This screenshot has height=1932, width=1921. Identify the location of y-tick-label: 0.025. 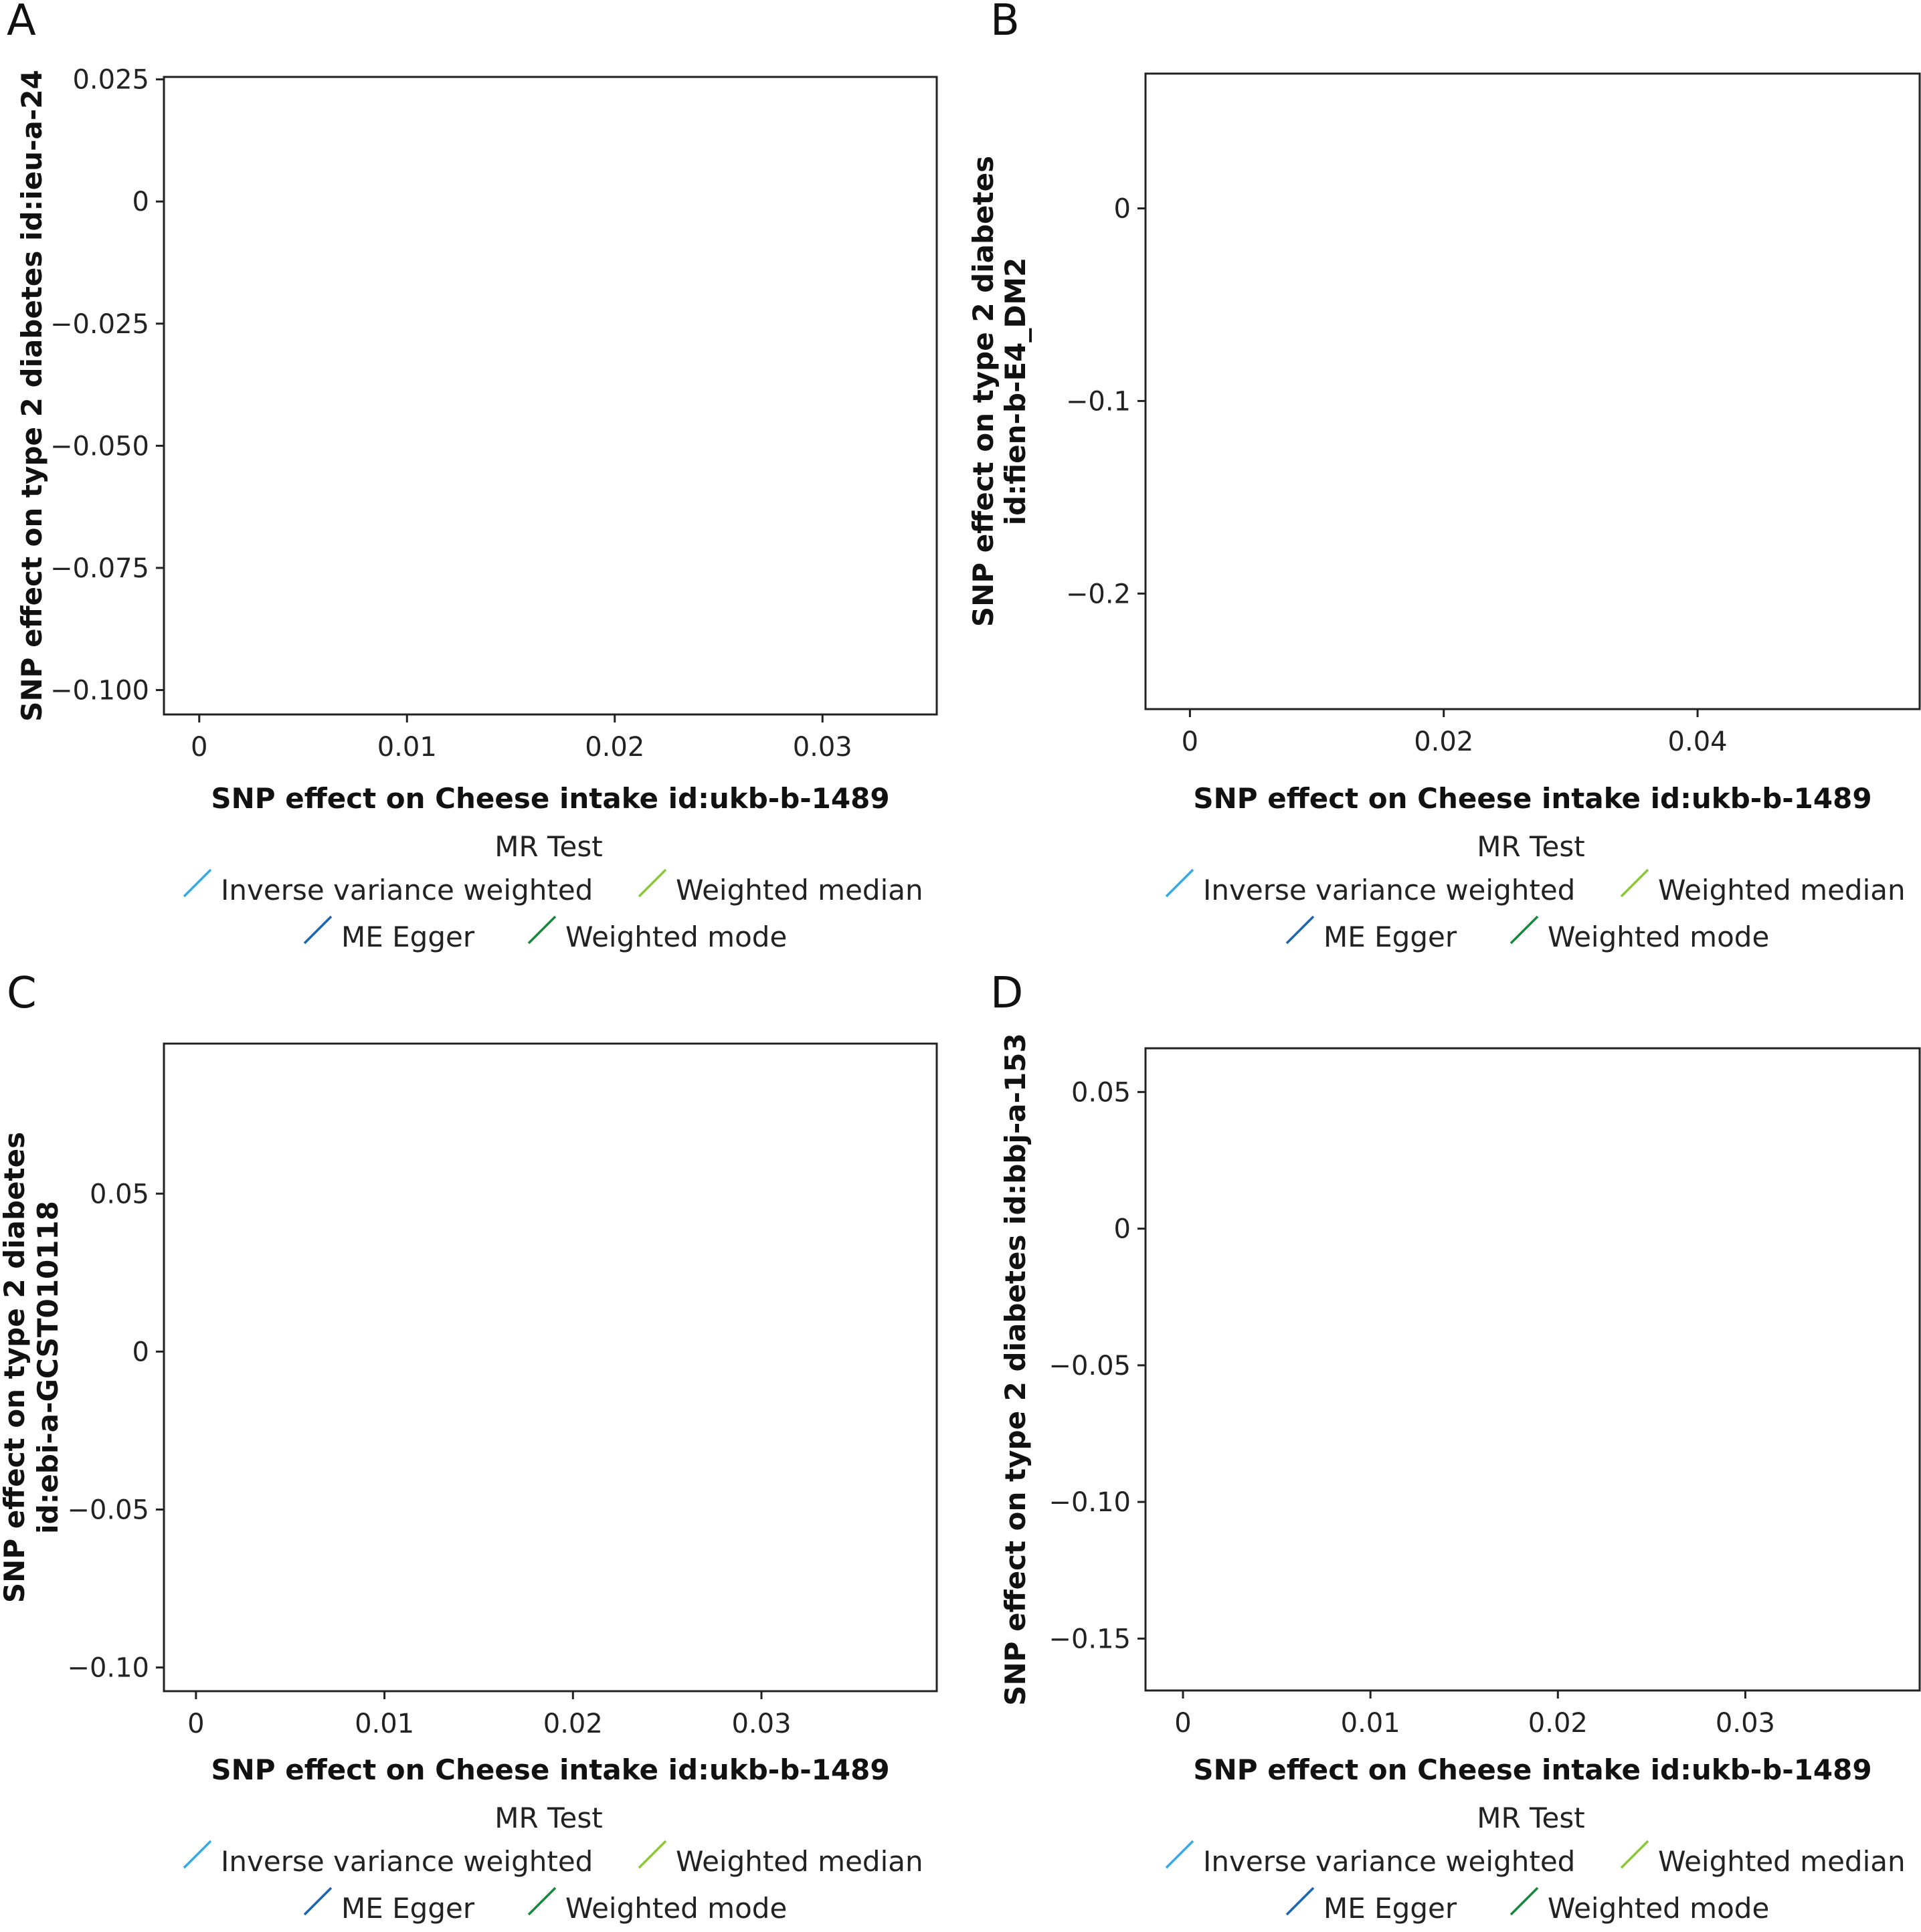
(110, 80).